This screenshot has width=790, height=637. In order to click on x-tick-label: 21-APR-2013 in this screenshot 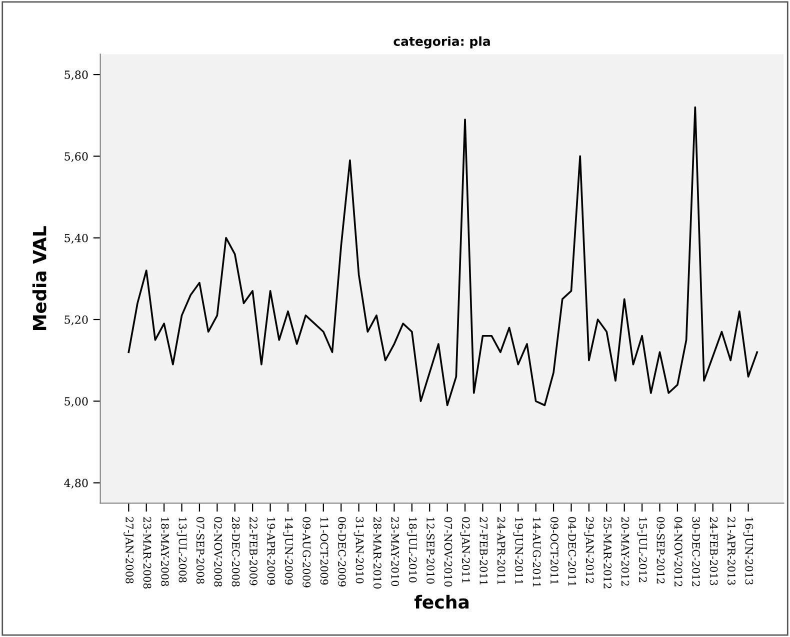, I will do `click(732, 551)`.